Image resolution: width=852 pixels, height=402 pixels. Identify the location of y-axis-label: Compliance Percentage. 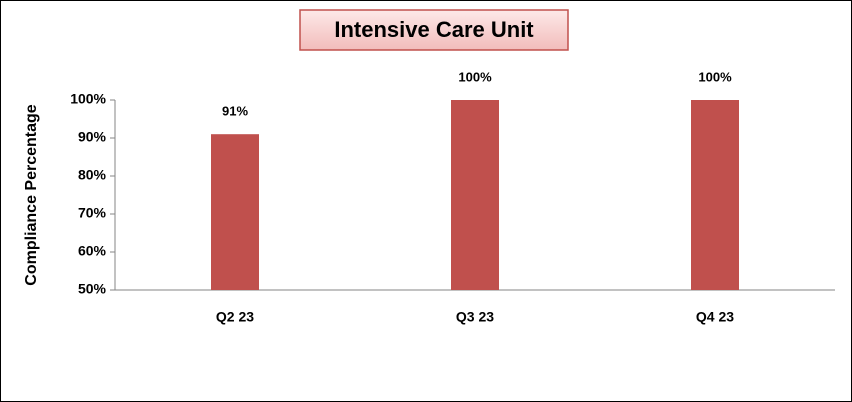
(31, 195).